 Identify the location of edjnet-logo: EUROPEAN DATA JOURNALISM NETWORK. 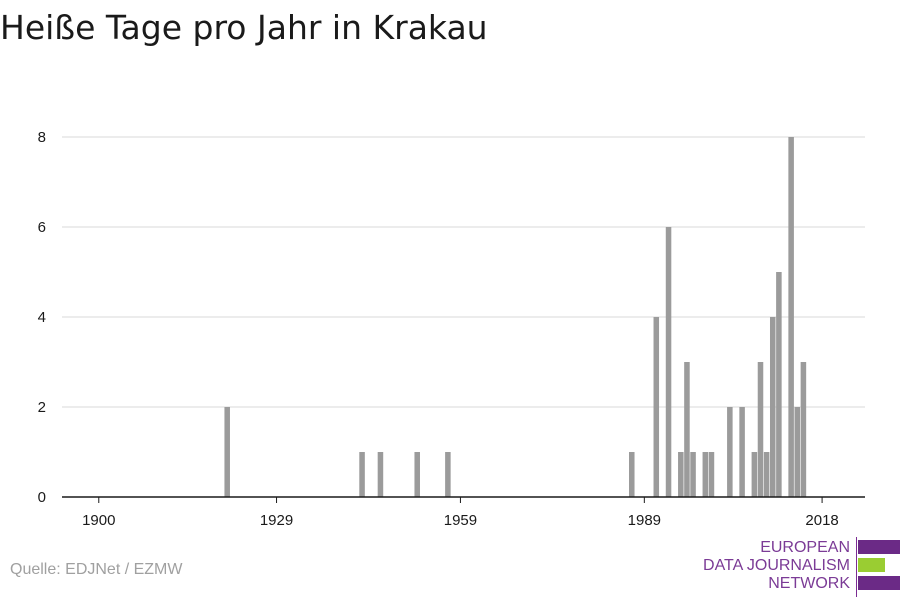
(800, 567).